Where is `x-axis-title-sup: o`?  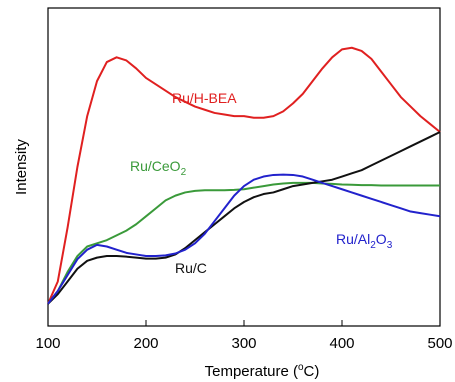
x-axis-title-sup: o is located at coordinates (301, 367).